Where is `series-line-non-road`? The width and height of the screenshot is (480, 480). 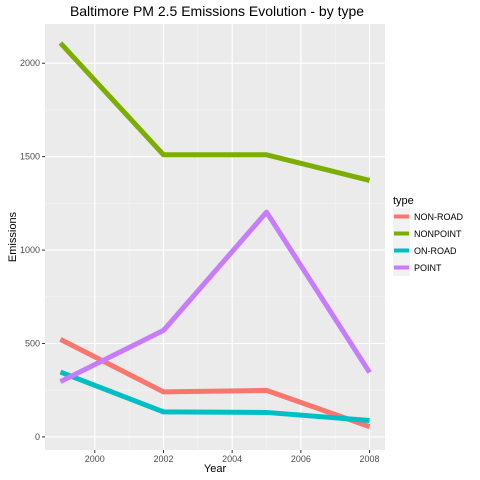
series-line-non-road is located at coordinates (215, 383).